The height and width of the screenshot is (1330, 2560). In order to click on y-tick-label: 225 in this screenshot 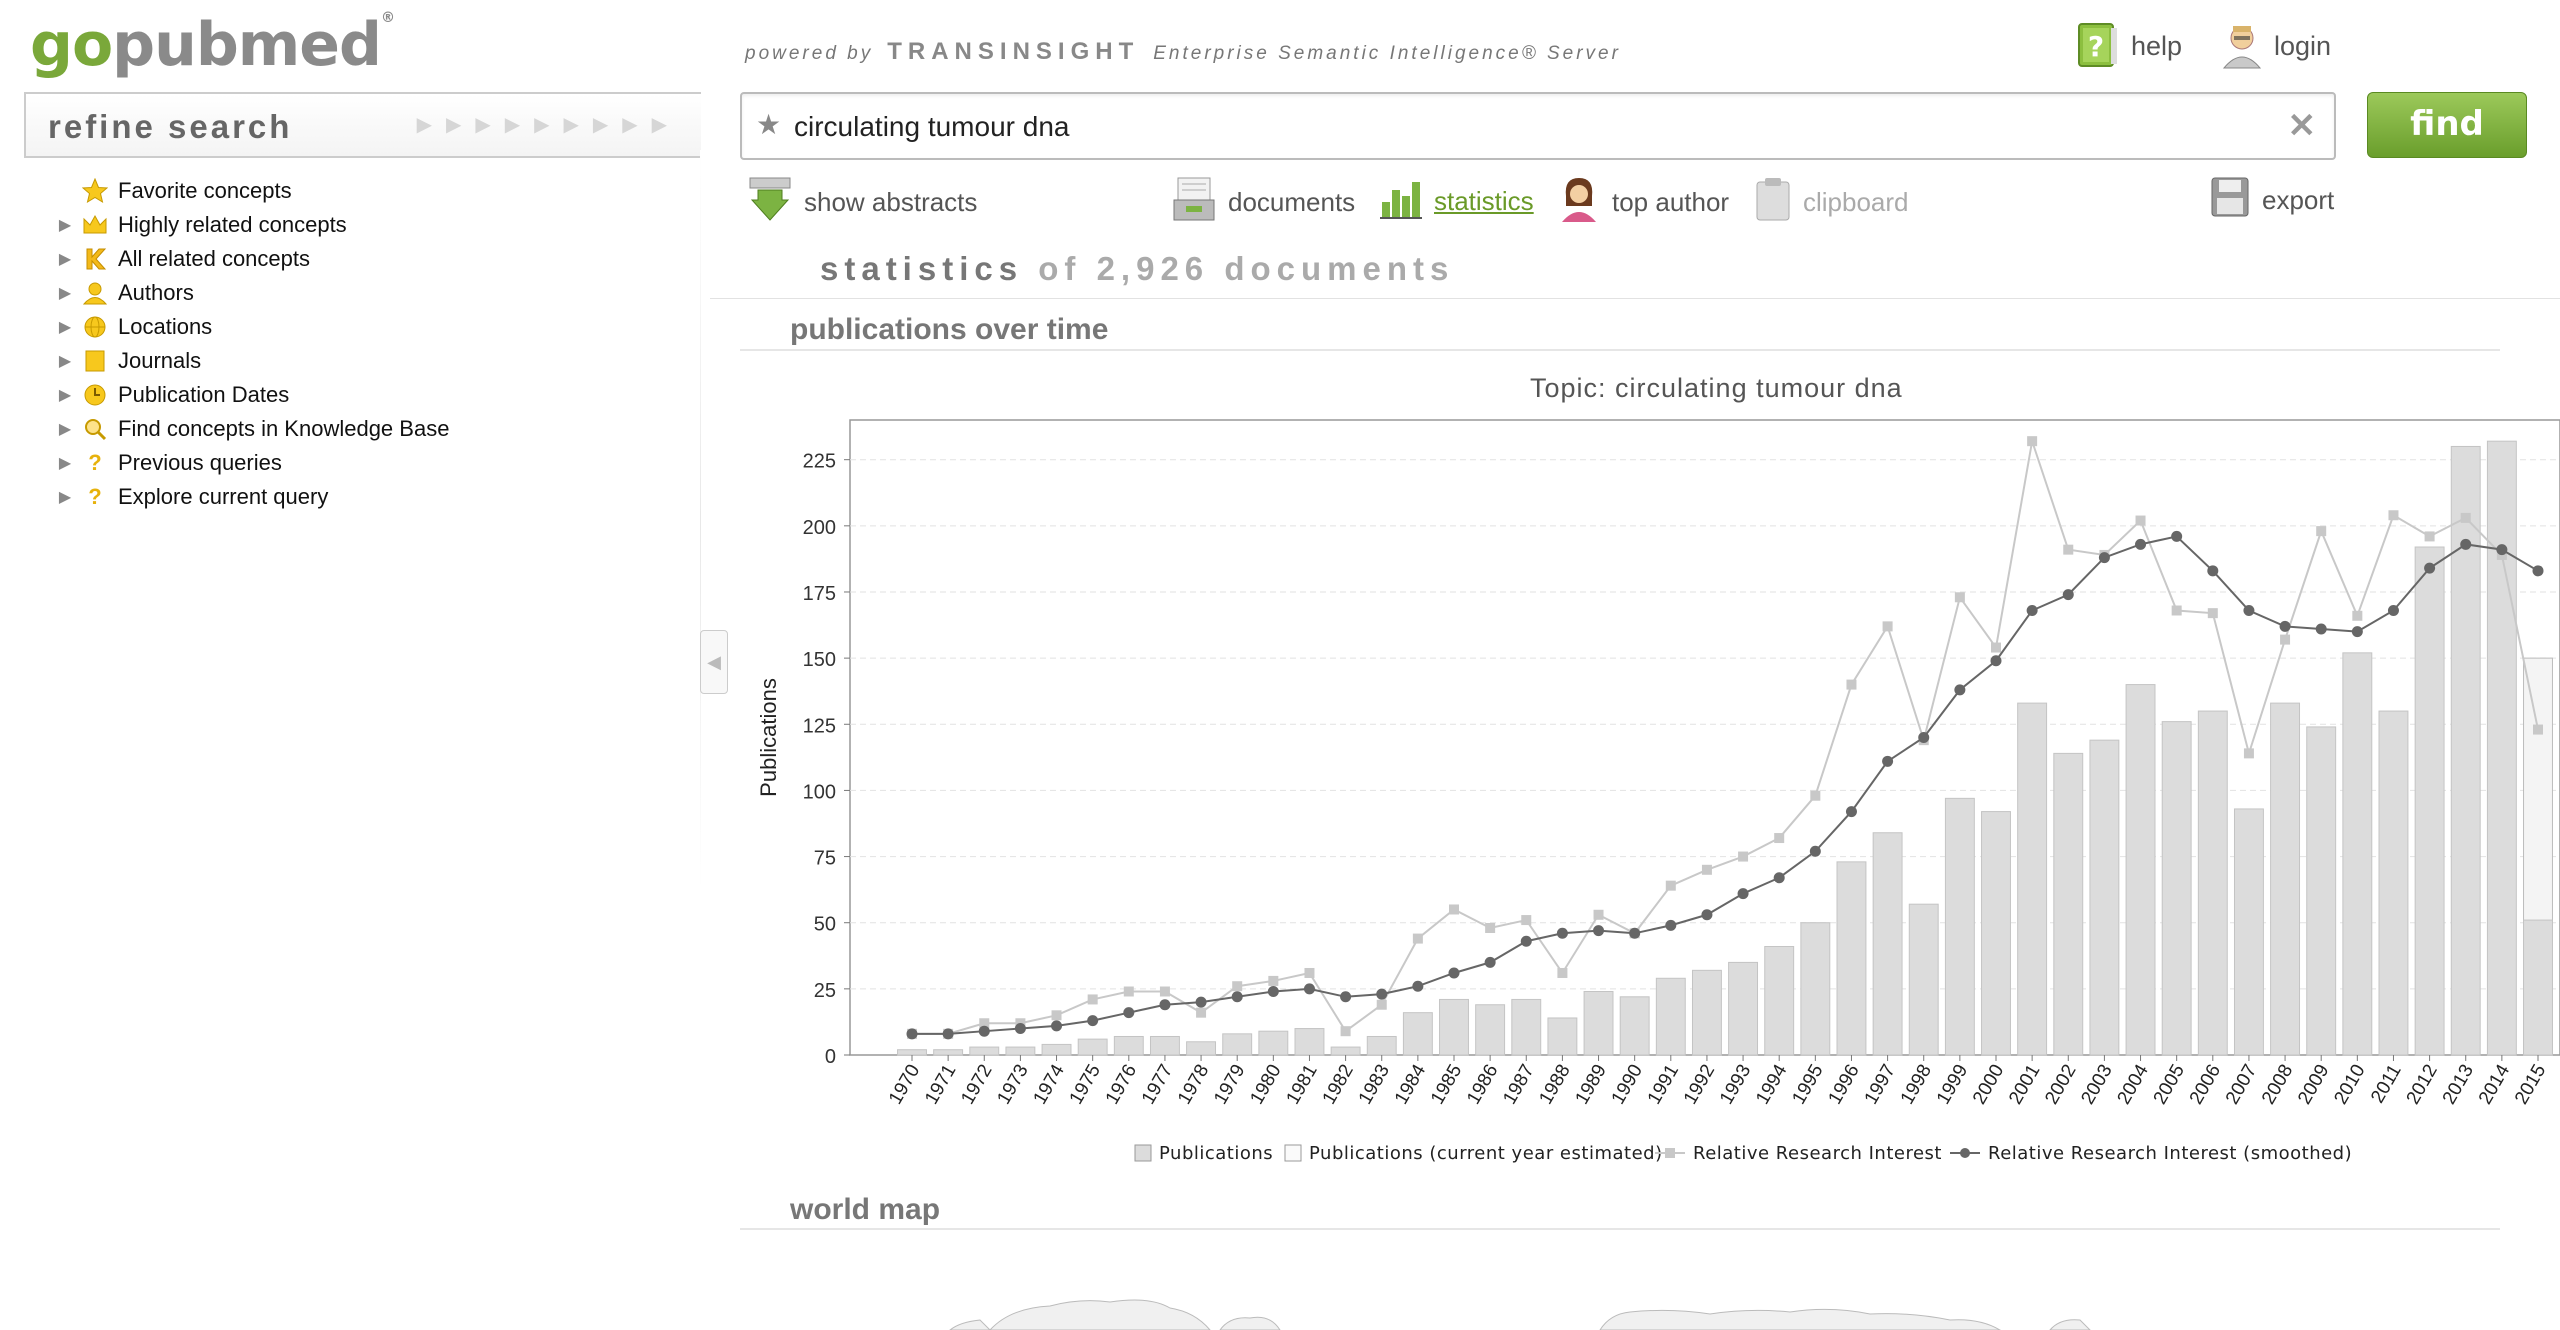, I will do `click(819, 462)`.